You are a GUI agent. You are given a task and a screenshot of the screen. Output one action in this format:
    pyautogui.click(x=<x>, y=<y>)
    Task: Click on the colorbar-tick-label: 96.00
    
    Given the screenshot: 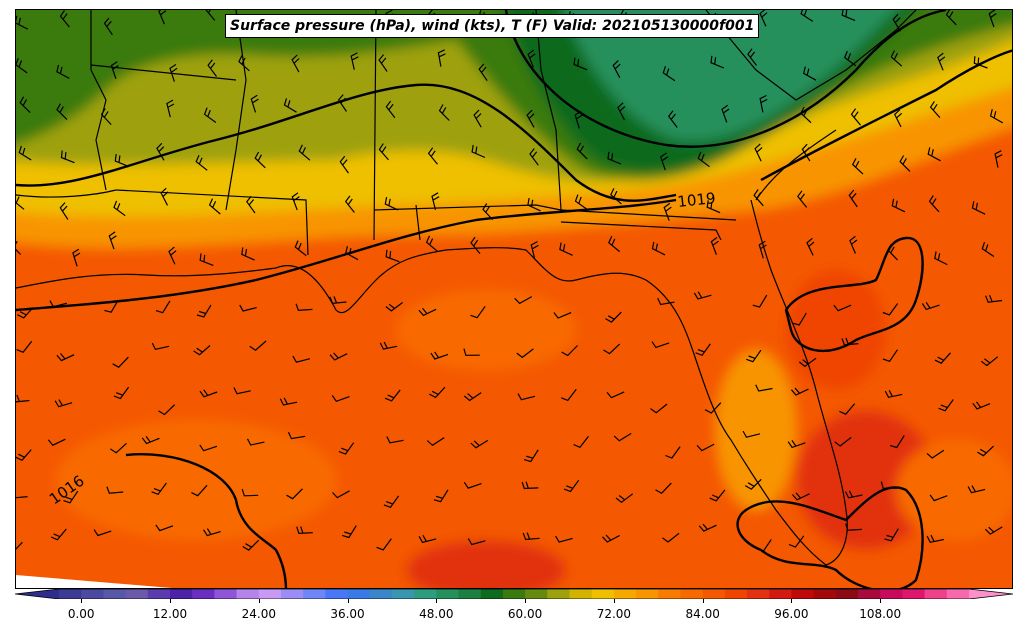 What is the action you would take?
    pyautogui.click(x=791, y=614)
    